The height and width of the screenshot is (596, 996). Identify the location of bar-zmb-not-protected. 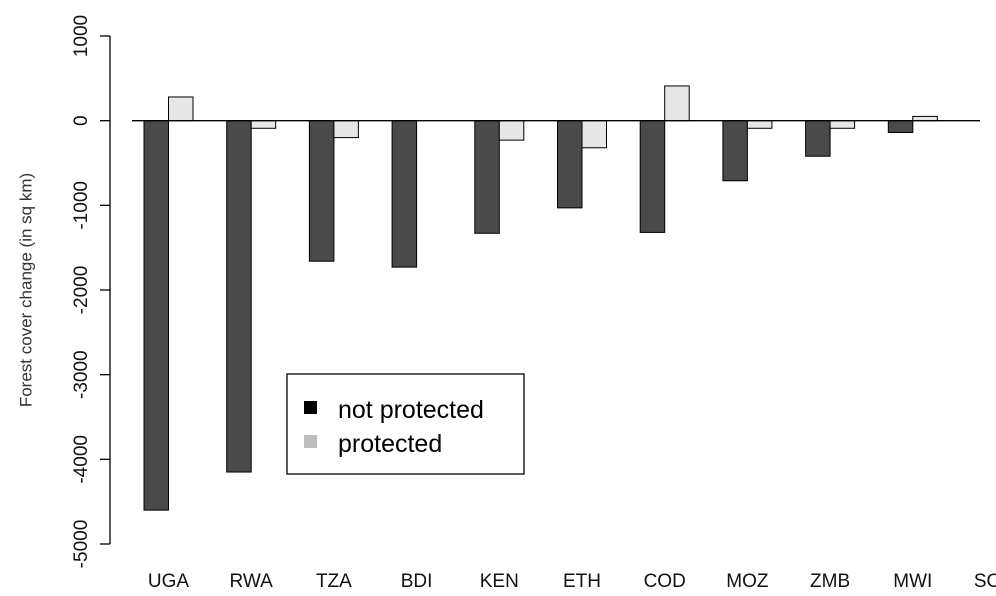
(818, 138).